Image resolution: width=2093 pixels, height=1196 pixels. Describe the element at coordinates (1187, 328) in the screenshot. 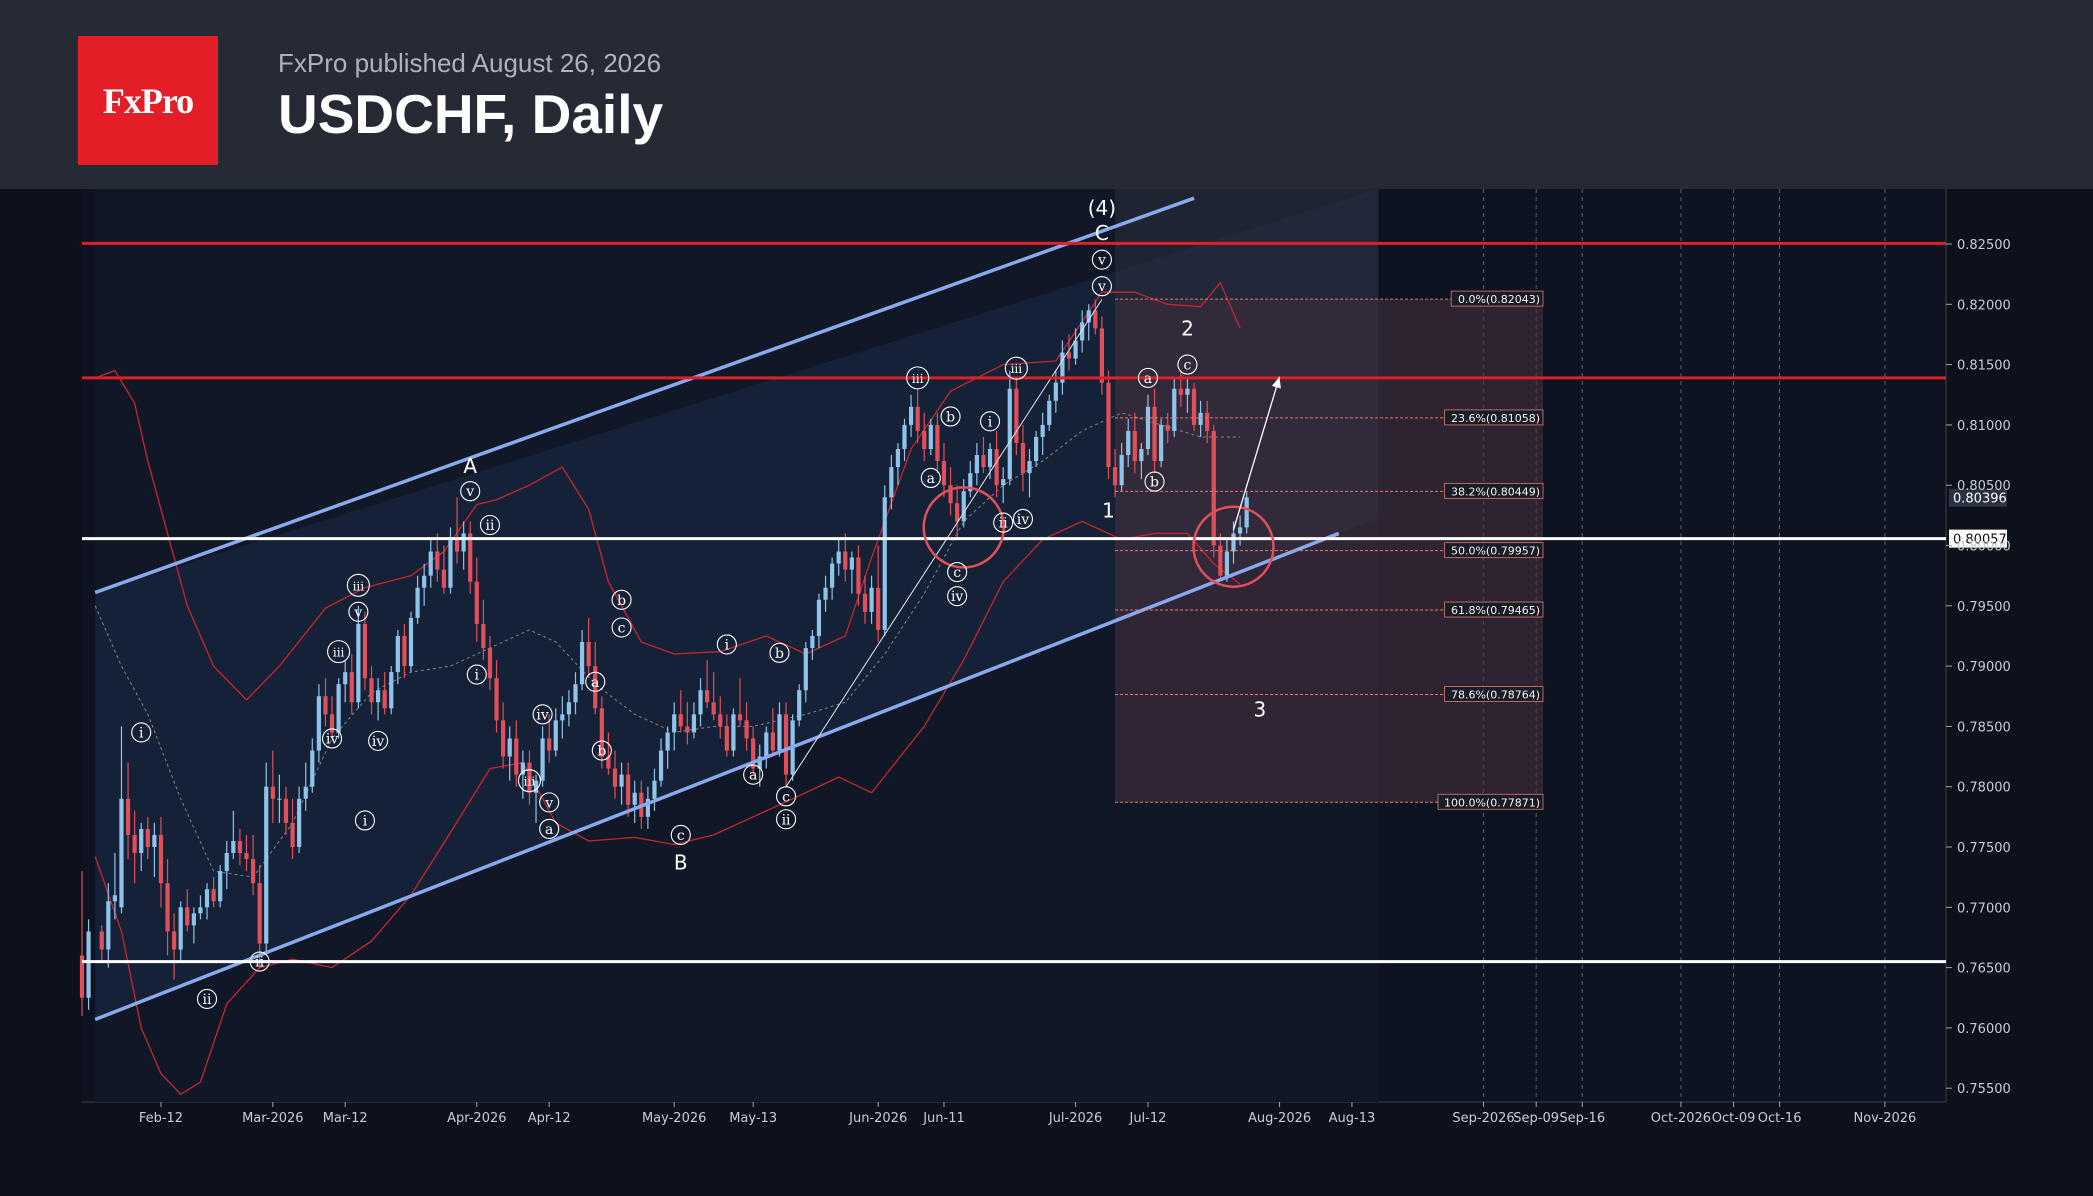

I see `wave-label: 2` at that location.